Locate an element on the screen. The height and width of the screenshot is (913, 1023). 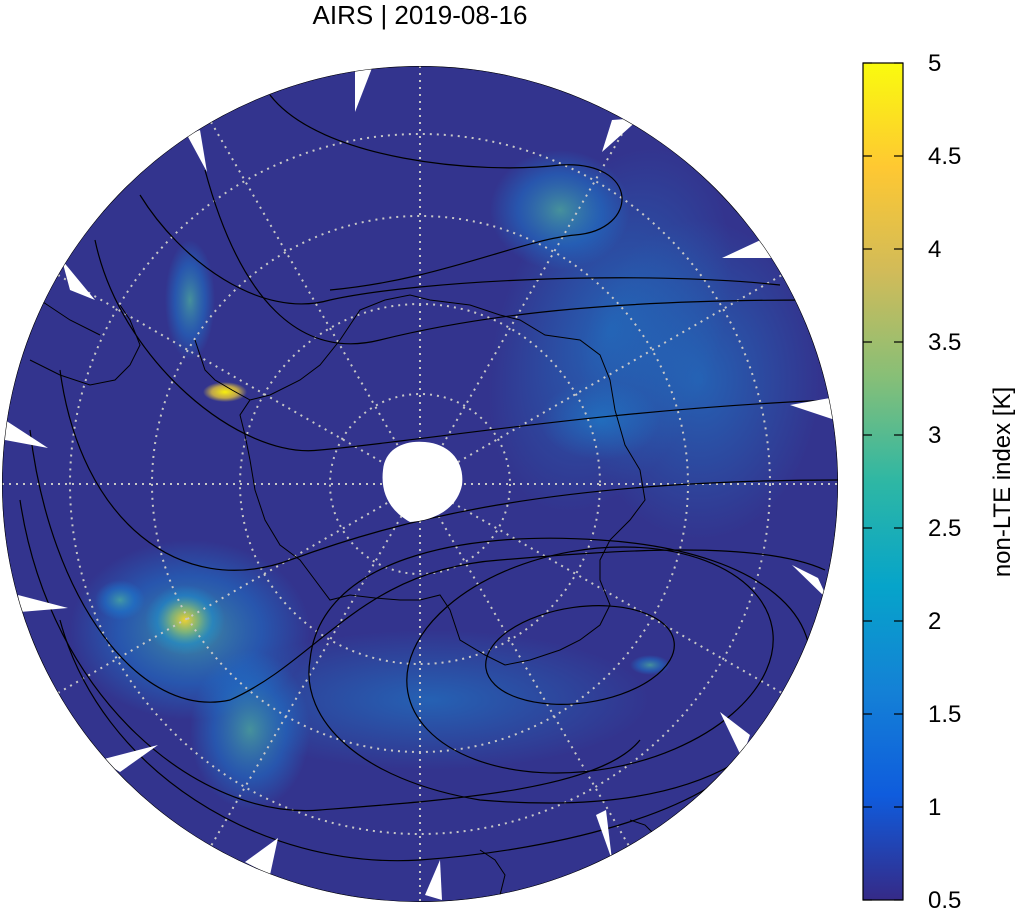
colorbar-tick-label: 1.5 is located at coordinates (944, 714).